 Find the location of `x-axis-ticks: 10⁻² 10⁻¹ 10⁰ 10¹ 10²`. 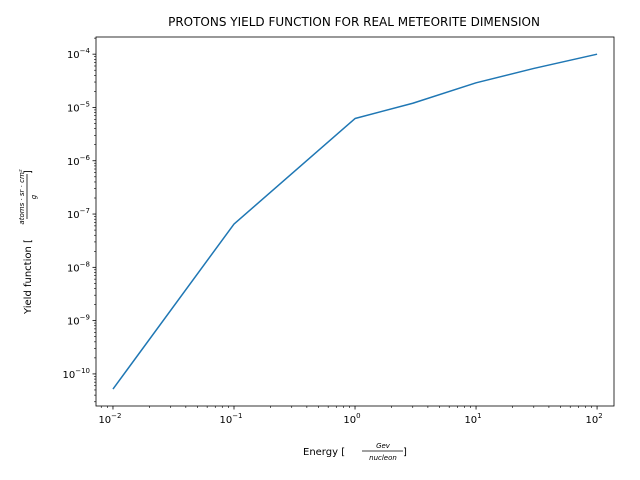

x-axis-ticks: 10⁻² 10⁻¹ 10⁰ 10¹ 10² is located at coordinates (350, 416).